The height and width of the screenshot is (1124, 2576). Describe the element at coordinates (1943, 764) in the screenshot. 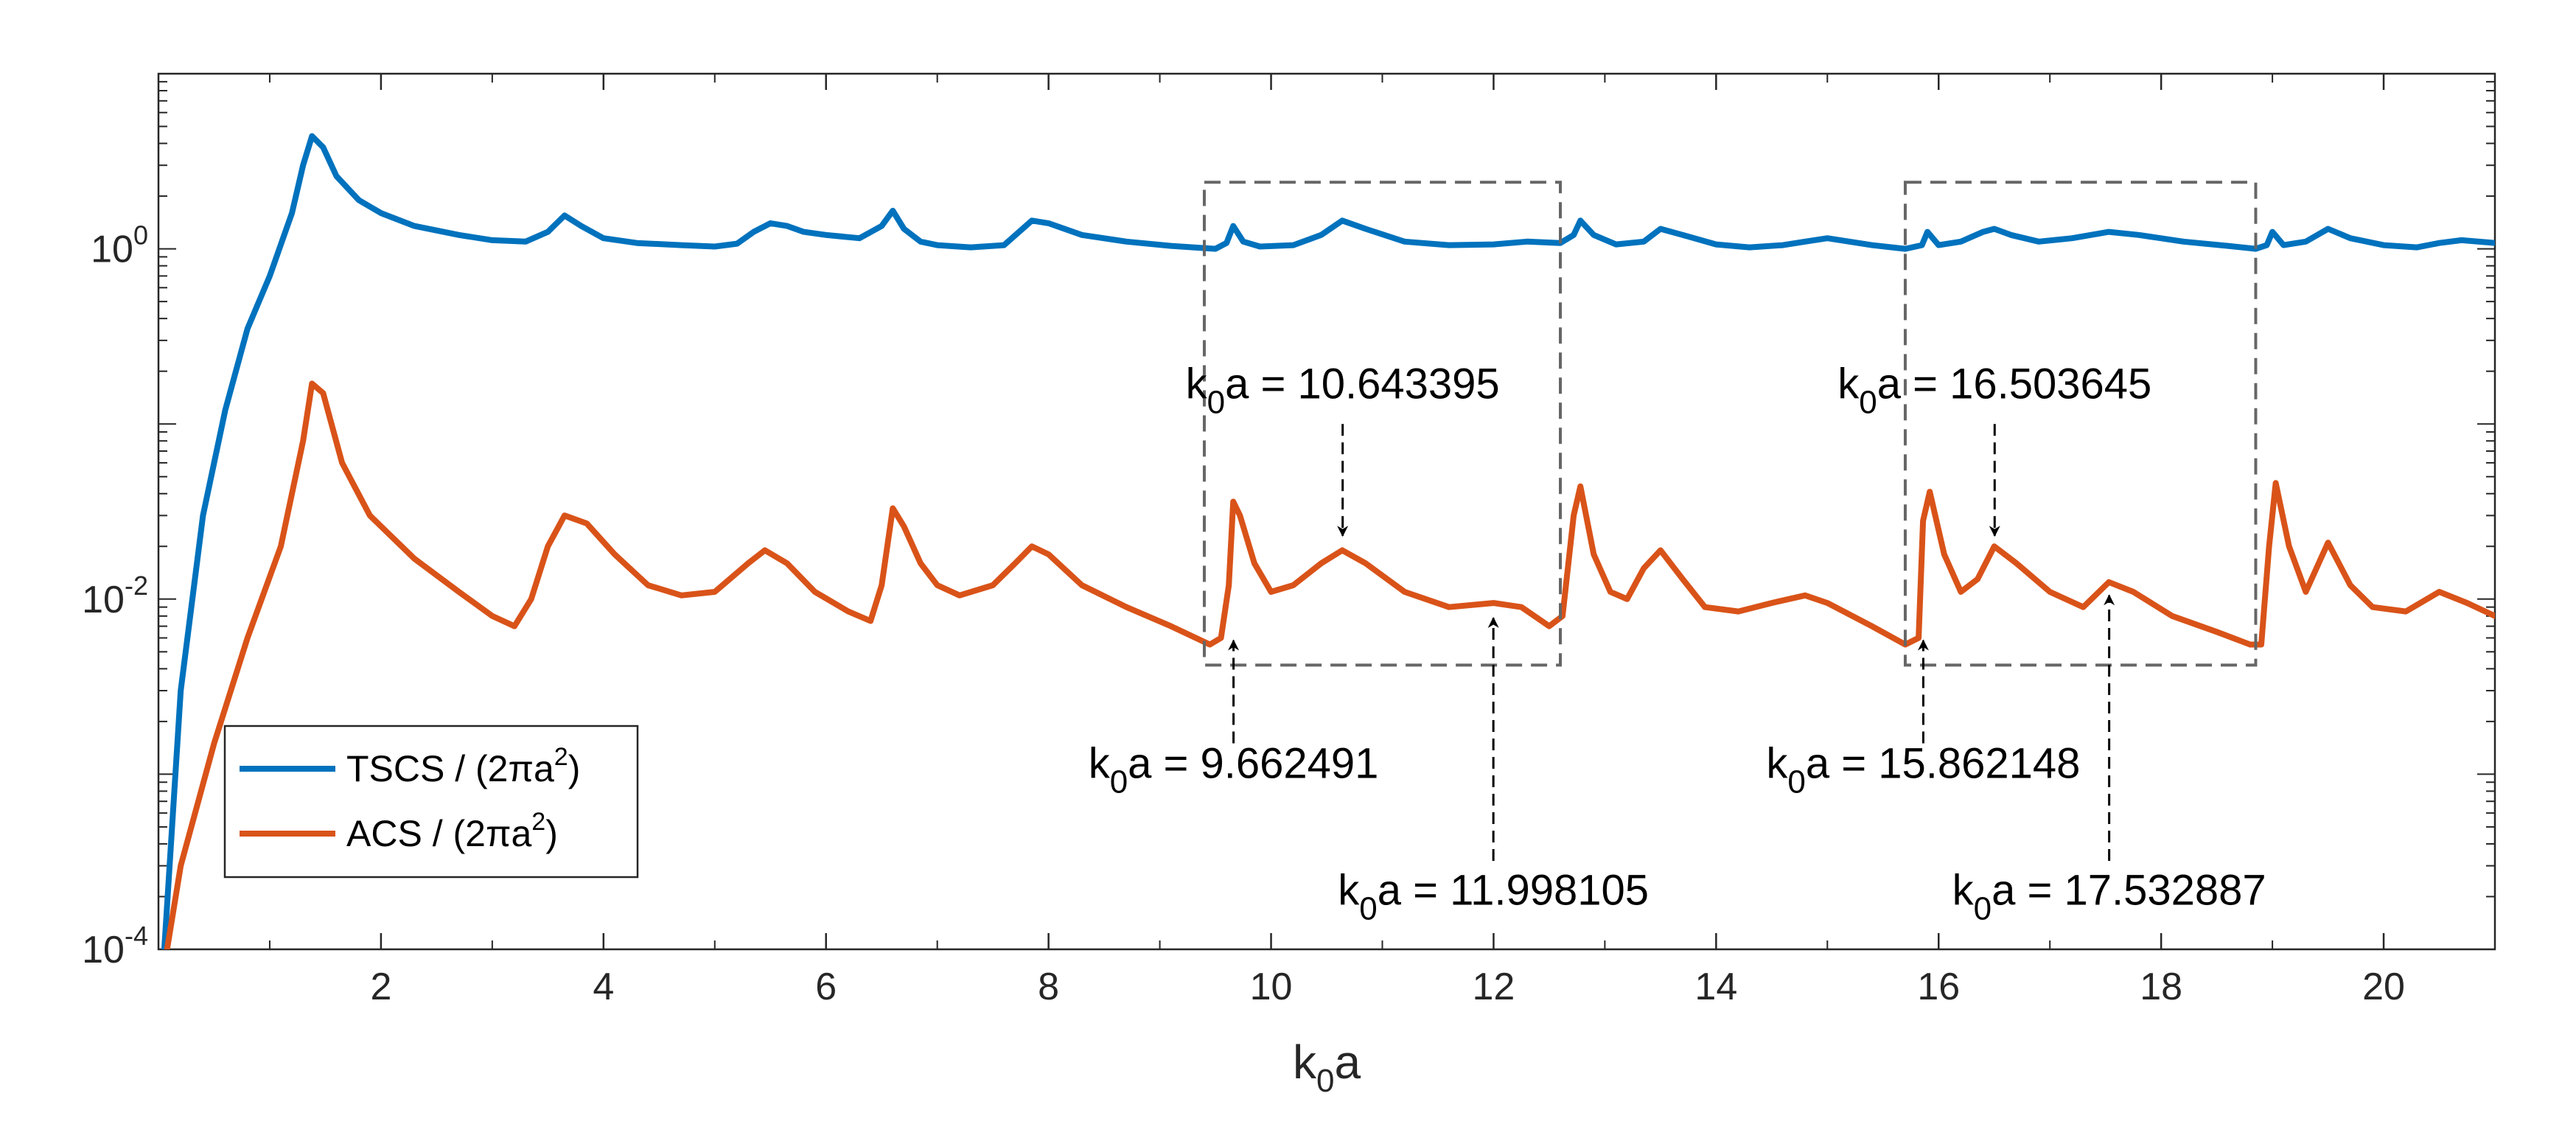

I see `annotation-label-value: a = 15.862148` at that location.